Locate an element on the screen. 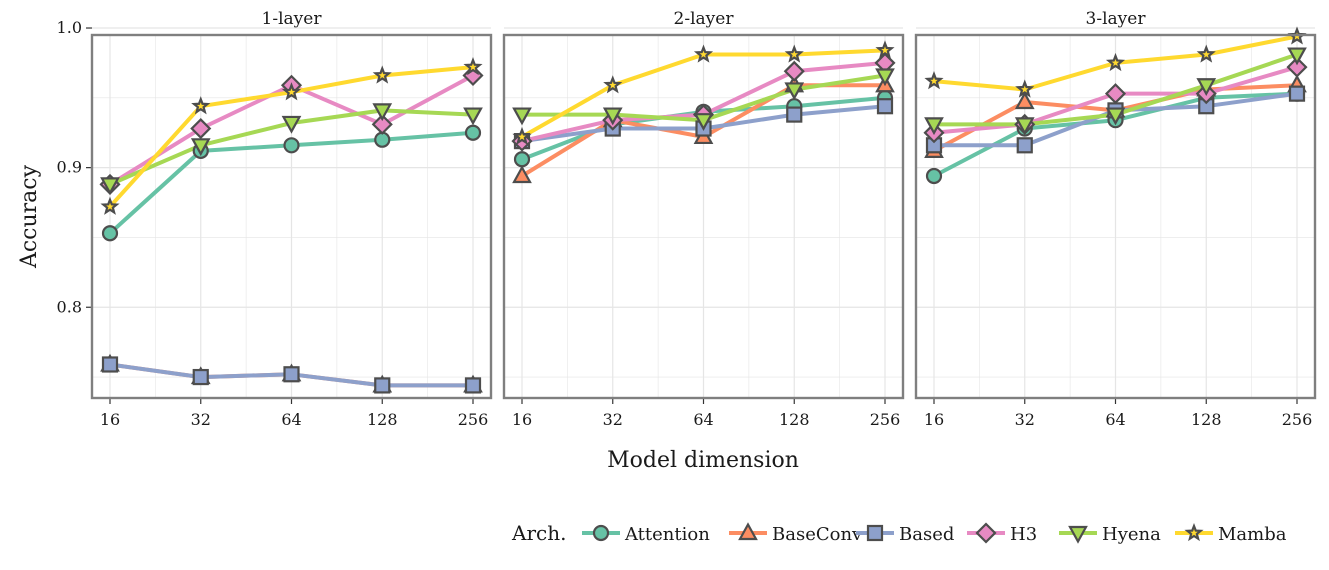  panel-title: 1-layer is located at coordinates (292, 19).